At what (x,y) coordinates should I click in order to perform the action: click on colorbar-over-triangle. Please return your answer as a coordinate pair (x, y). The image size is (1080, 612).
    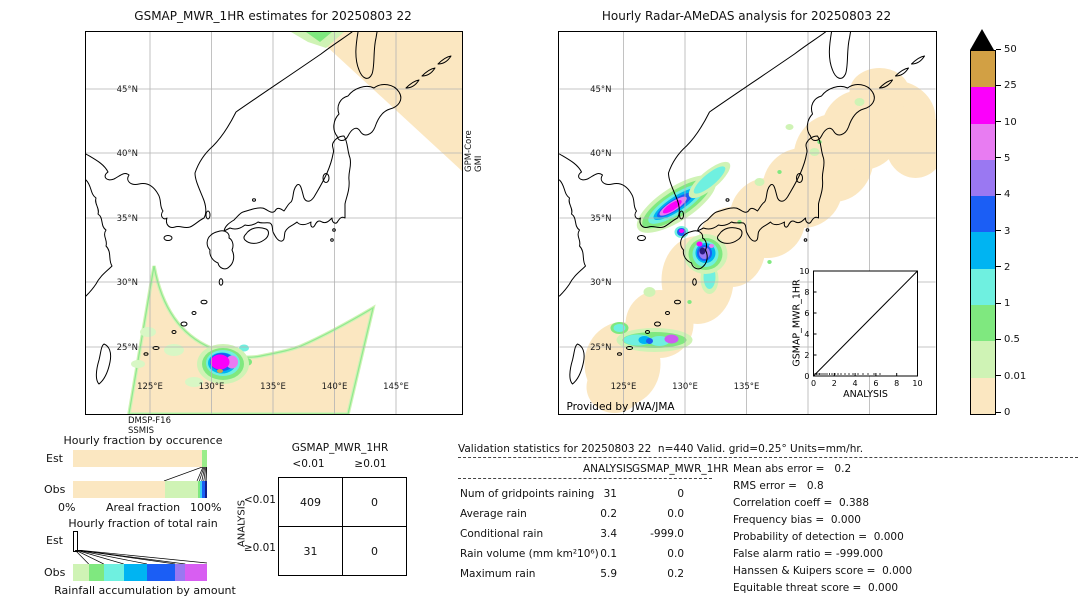
    Looking at the image, I should click on (982, 39).